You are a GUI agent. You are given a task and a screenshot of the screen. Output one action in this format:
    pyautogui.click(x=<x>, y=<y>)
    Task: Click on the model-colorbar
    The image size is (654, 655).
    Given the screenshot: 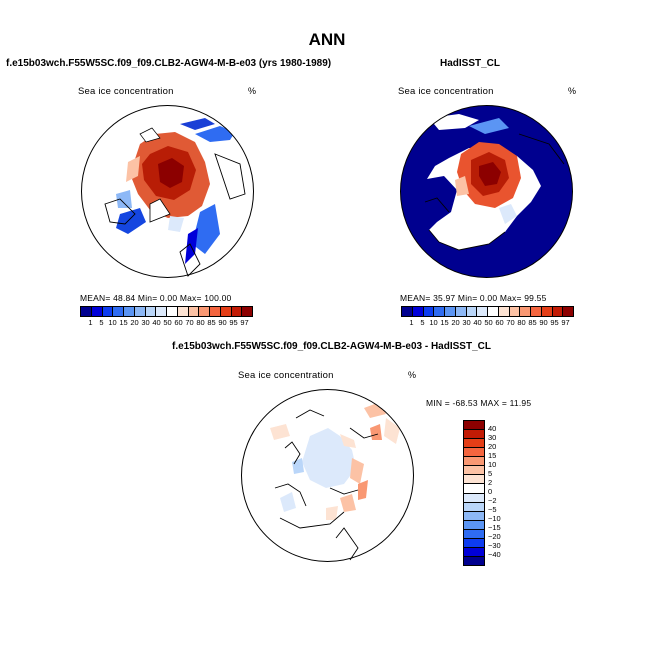 What is the action you would take?
    pyautogui.click(x=166, y=311)
    